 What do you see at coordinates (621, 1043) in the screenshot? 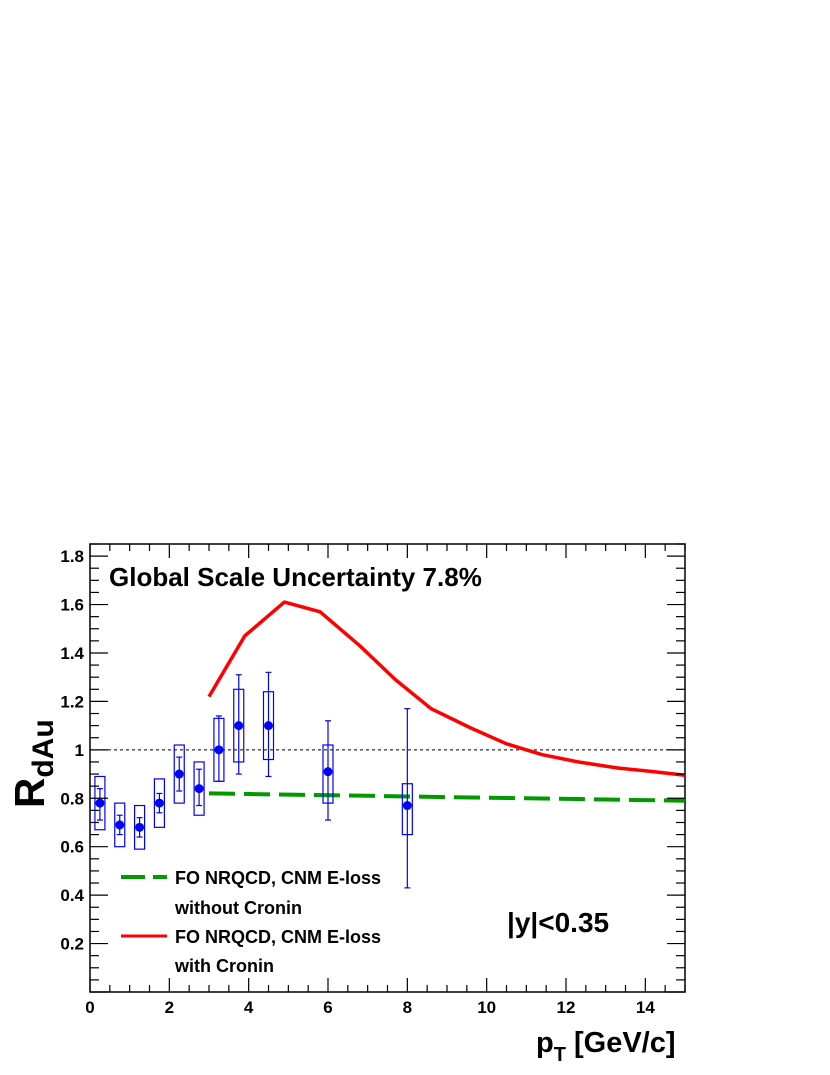
I see `x-axis-title-unit: [GeV/c]` at bounding box center [621, 1043].